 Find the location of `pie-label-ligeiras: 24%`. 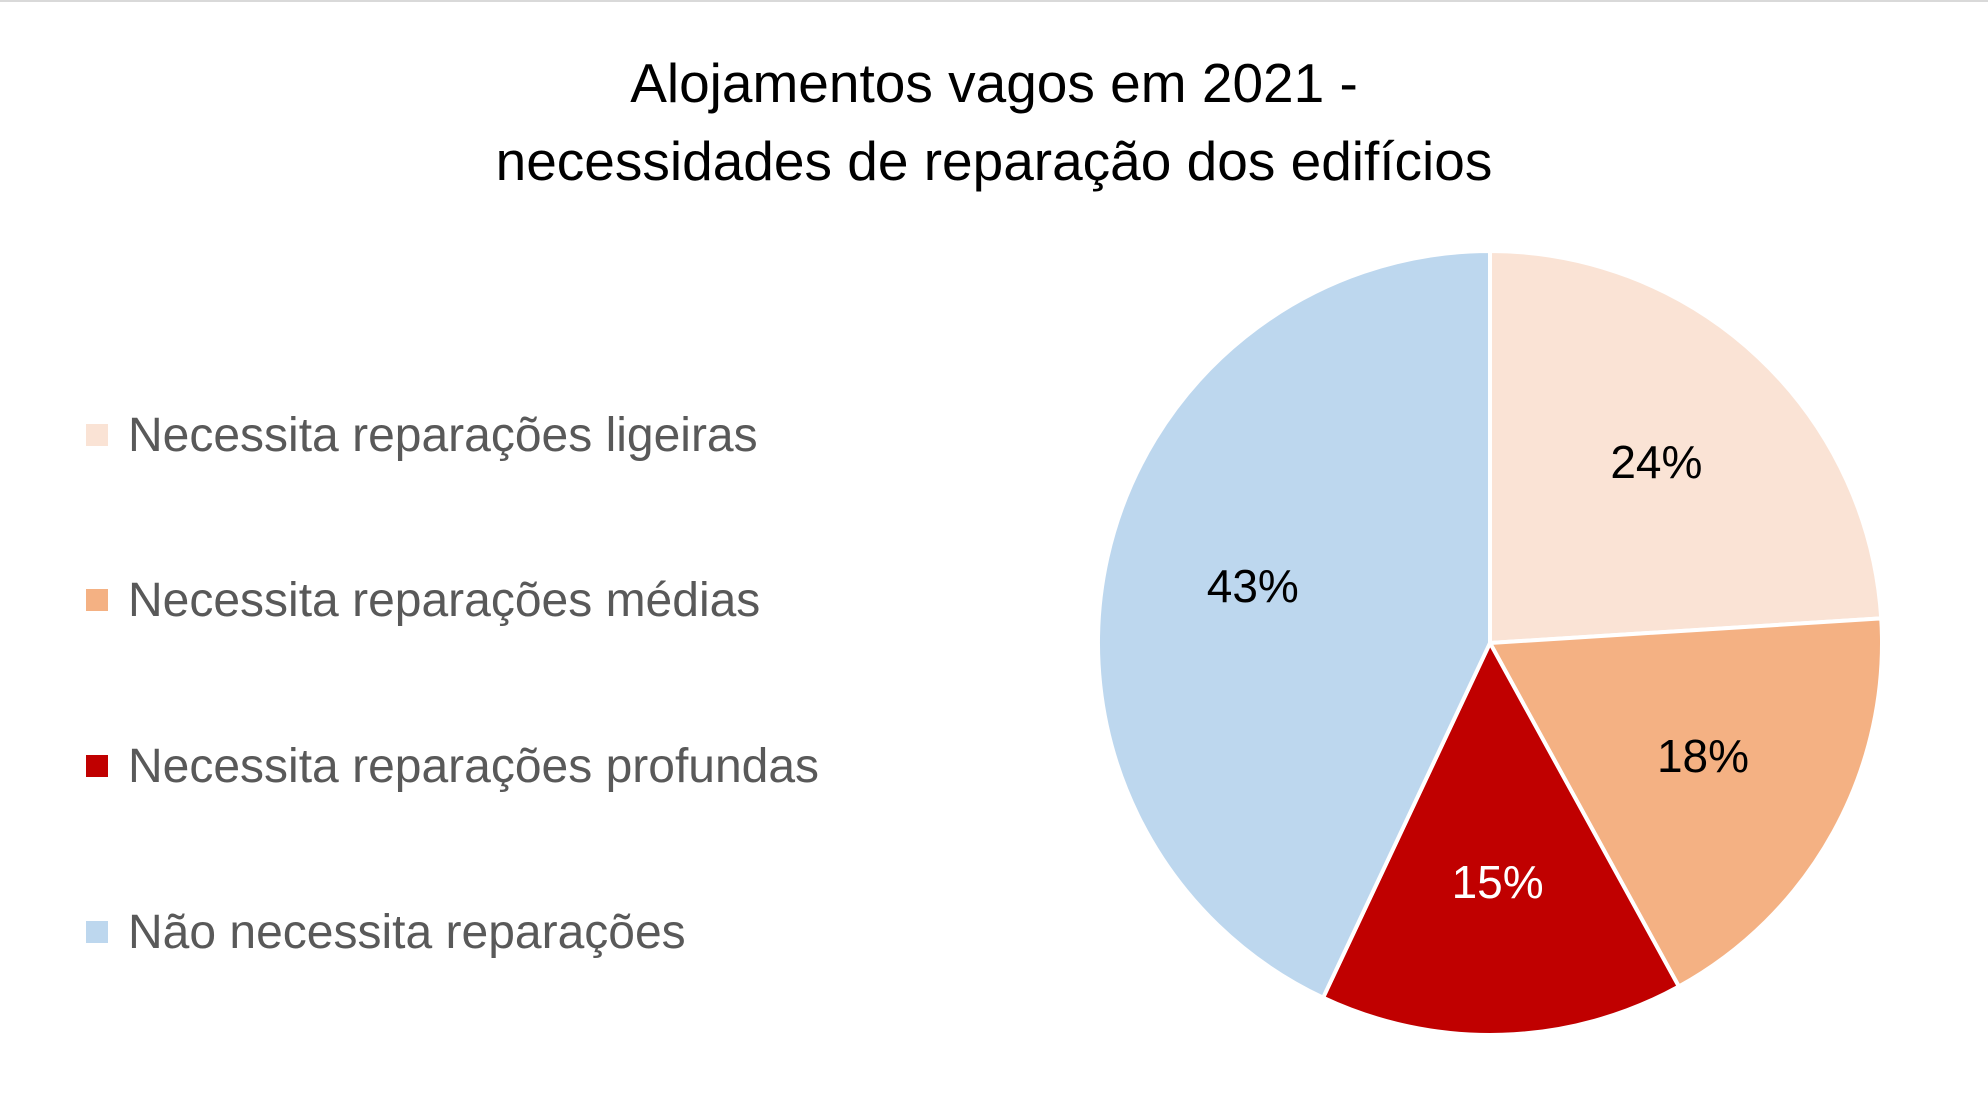

pie-label-ligeiras: 24% is located at coordinates (1656, 462).